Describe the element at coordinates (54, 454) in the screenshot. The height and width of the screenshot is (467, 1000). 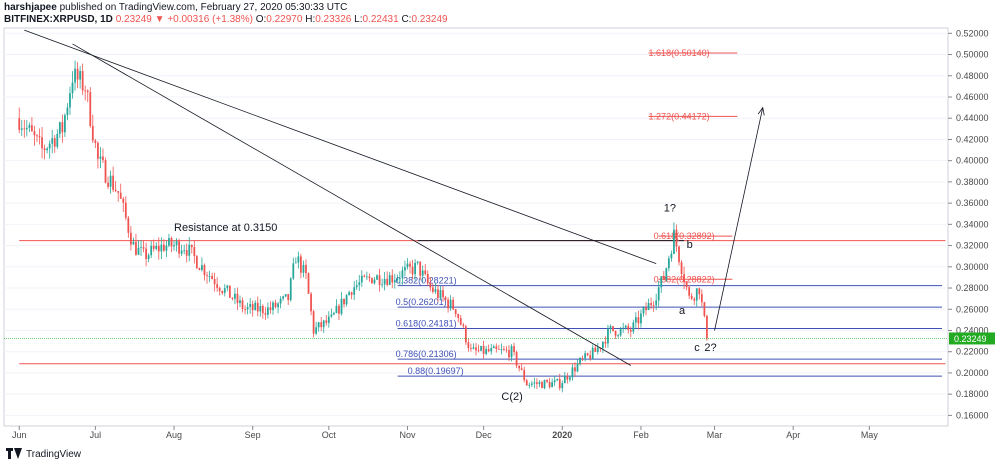
I see `brand-name: TradingView` at that location.